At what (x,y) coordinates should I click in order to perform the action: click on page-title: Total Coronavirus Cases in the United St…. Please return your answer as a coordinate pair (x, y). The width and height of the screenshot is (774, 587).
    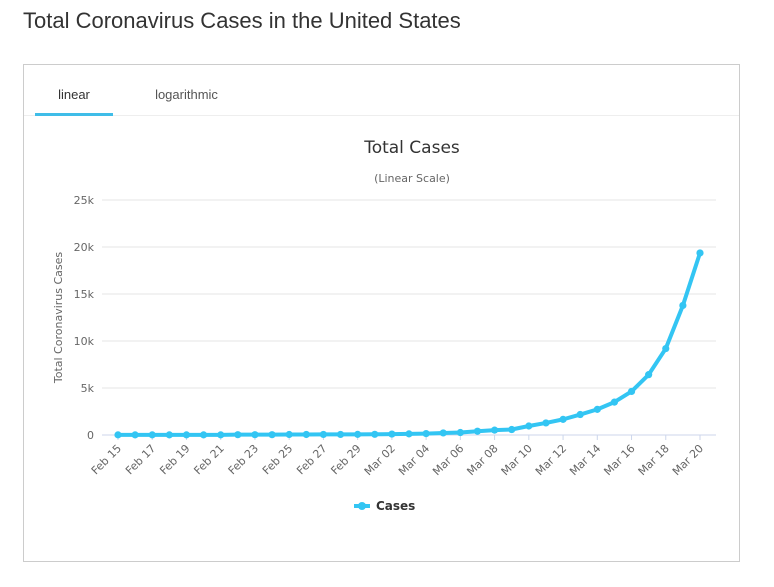
    Looking at the image, I should click on (242, 20).